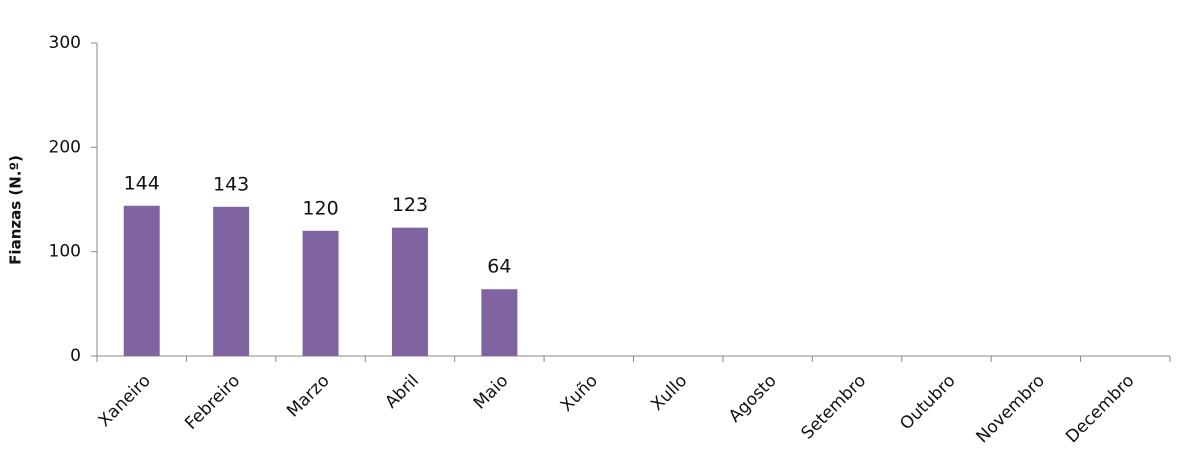 The height and width of the screenshot is (467, 1200). What do you see at coordinates (16, 210) in the screenshot?
I see `y-axis-label: Fianzas (N.º)` at bounding box center [16, 210].